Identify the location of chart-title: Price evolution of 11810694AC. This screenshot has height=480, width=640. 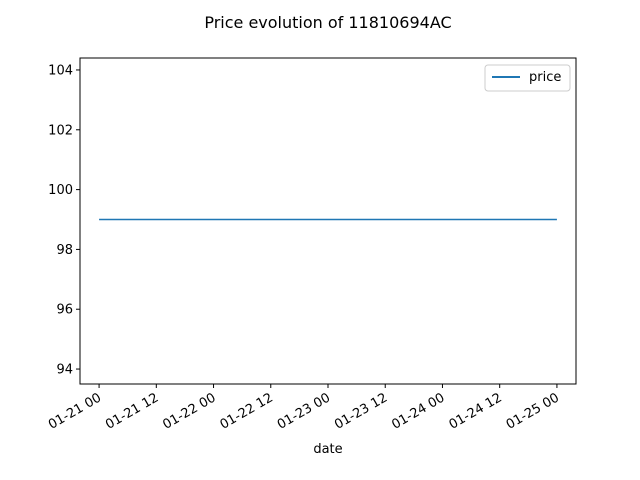
(327, 22).